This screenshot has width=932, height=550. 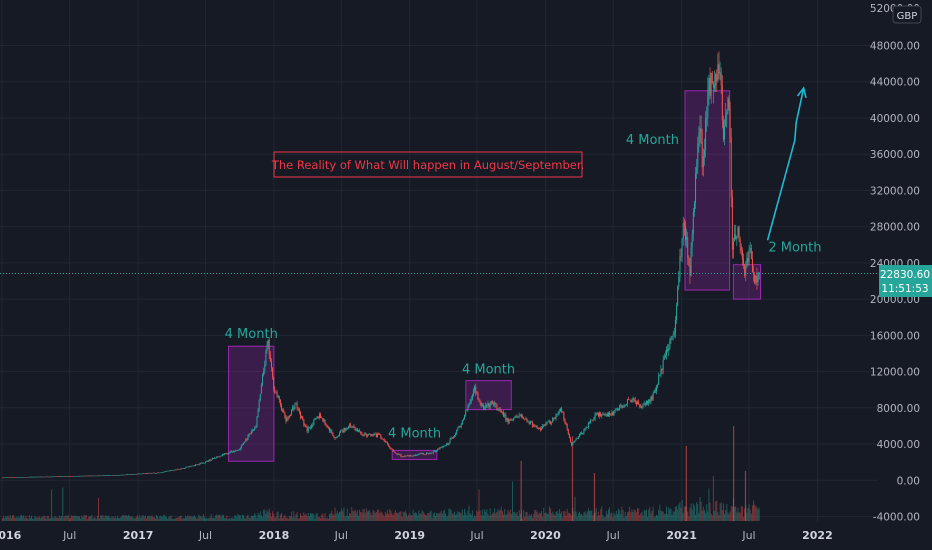 What do you see at coordinates (905, 281) in the screenshot?
I see `last-price-tag: 22830.60 11:51:53` at bounding box center [905, 281].